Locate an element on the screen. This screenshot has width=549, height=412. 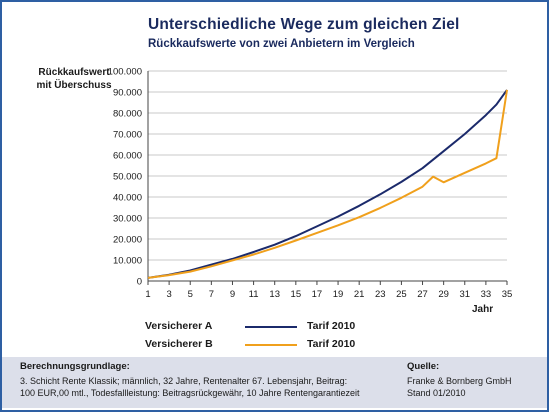
y-tick-label: 70.000 is located at coordinates (127, 135).